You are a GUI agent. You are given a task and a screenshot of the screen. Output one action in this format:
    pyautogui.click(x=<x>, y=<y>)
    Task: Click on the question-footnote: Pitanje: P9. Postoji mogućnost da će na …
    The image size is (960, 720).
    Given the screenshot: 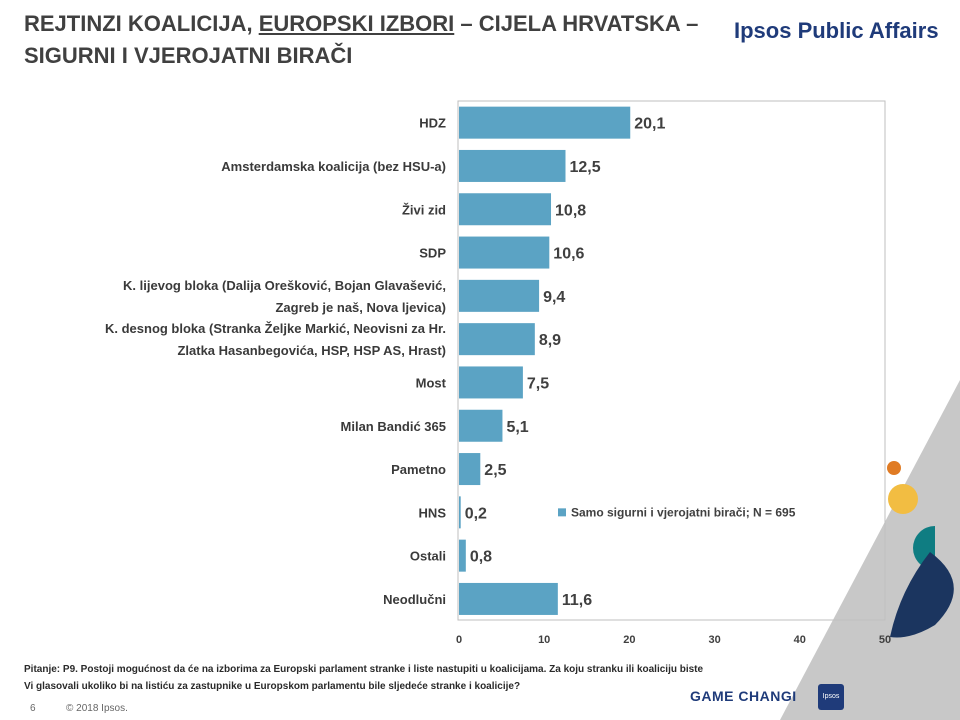 What is the action you would take?
    pyautogui.click(x=424, y=678)
    